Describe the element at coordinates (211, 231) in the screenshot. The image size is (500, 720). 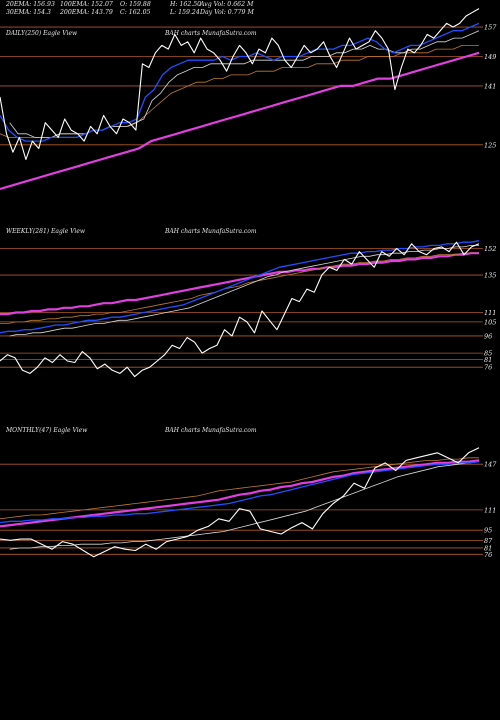
I see `weekly-watermark: BAH charts MunafaSutra.com` at that location.